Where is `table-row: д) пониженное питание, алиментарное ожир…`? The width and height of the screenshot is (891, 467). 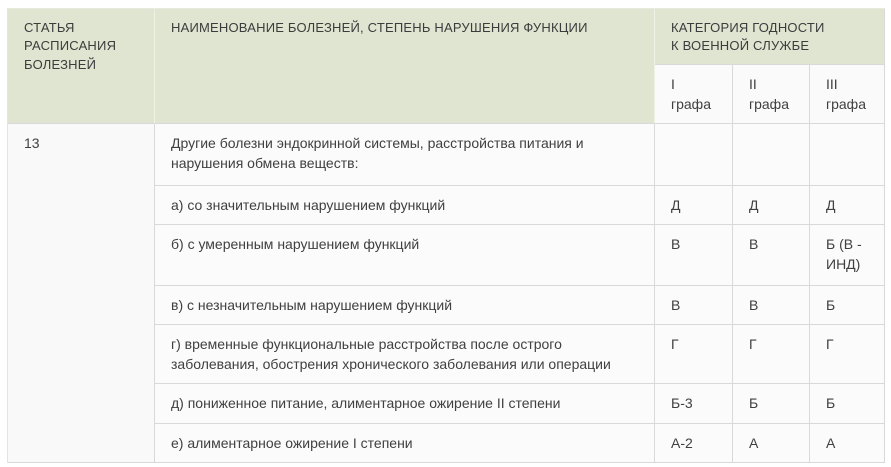 table-row: д) пониженное питание, алиментарное ожир… is located at coordinates (447, 403).